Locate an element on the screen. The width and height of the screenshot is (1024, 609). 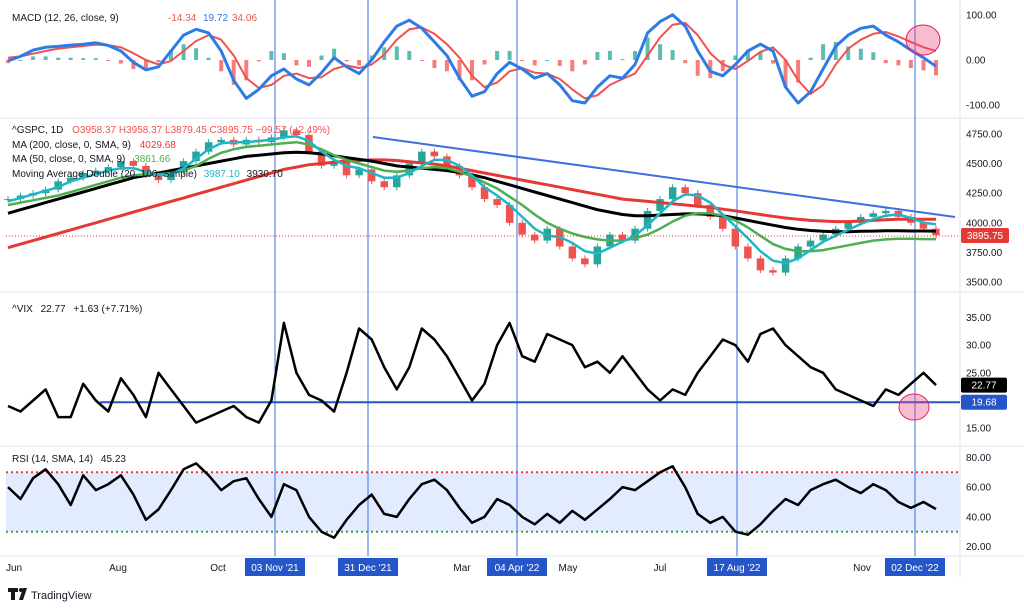
y-tick-label: -100.00 is located at coordinates (983, 106).